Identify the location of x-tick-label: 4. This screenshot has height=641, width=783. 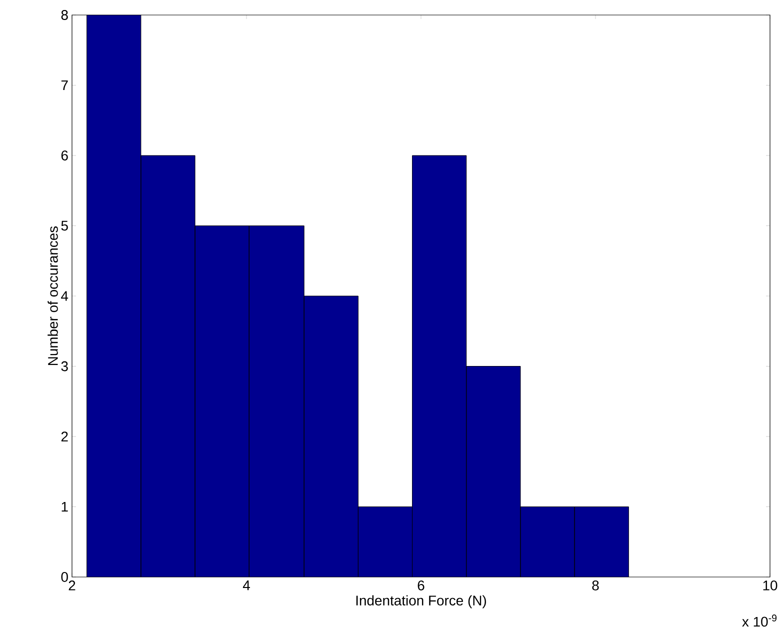
(246, 585).